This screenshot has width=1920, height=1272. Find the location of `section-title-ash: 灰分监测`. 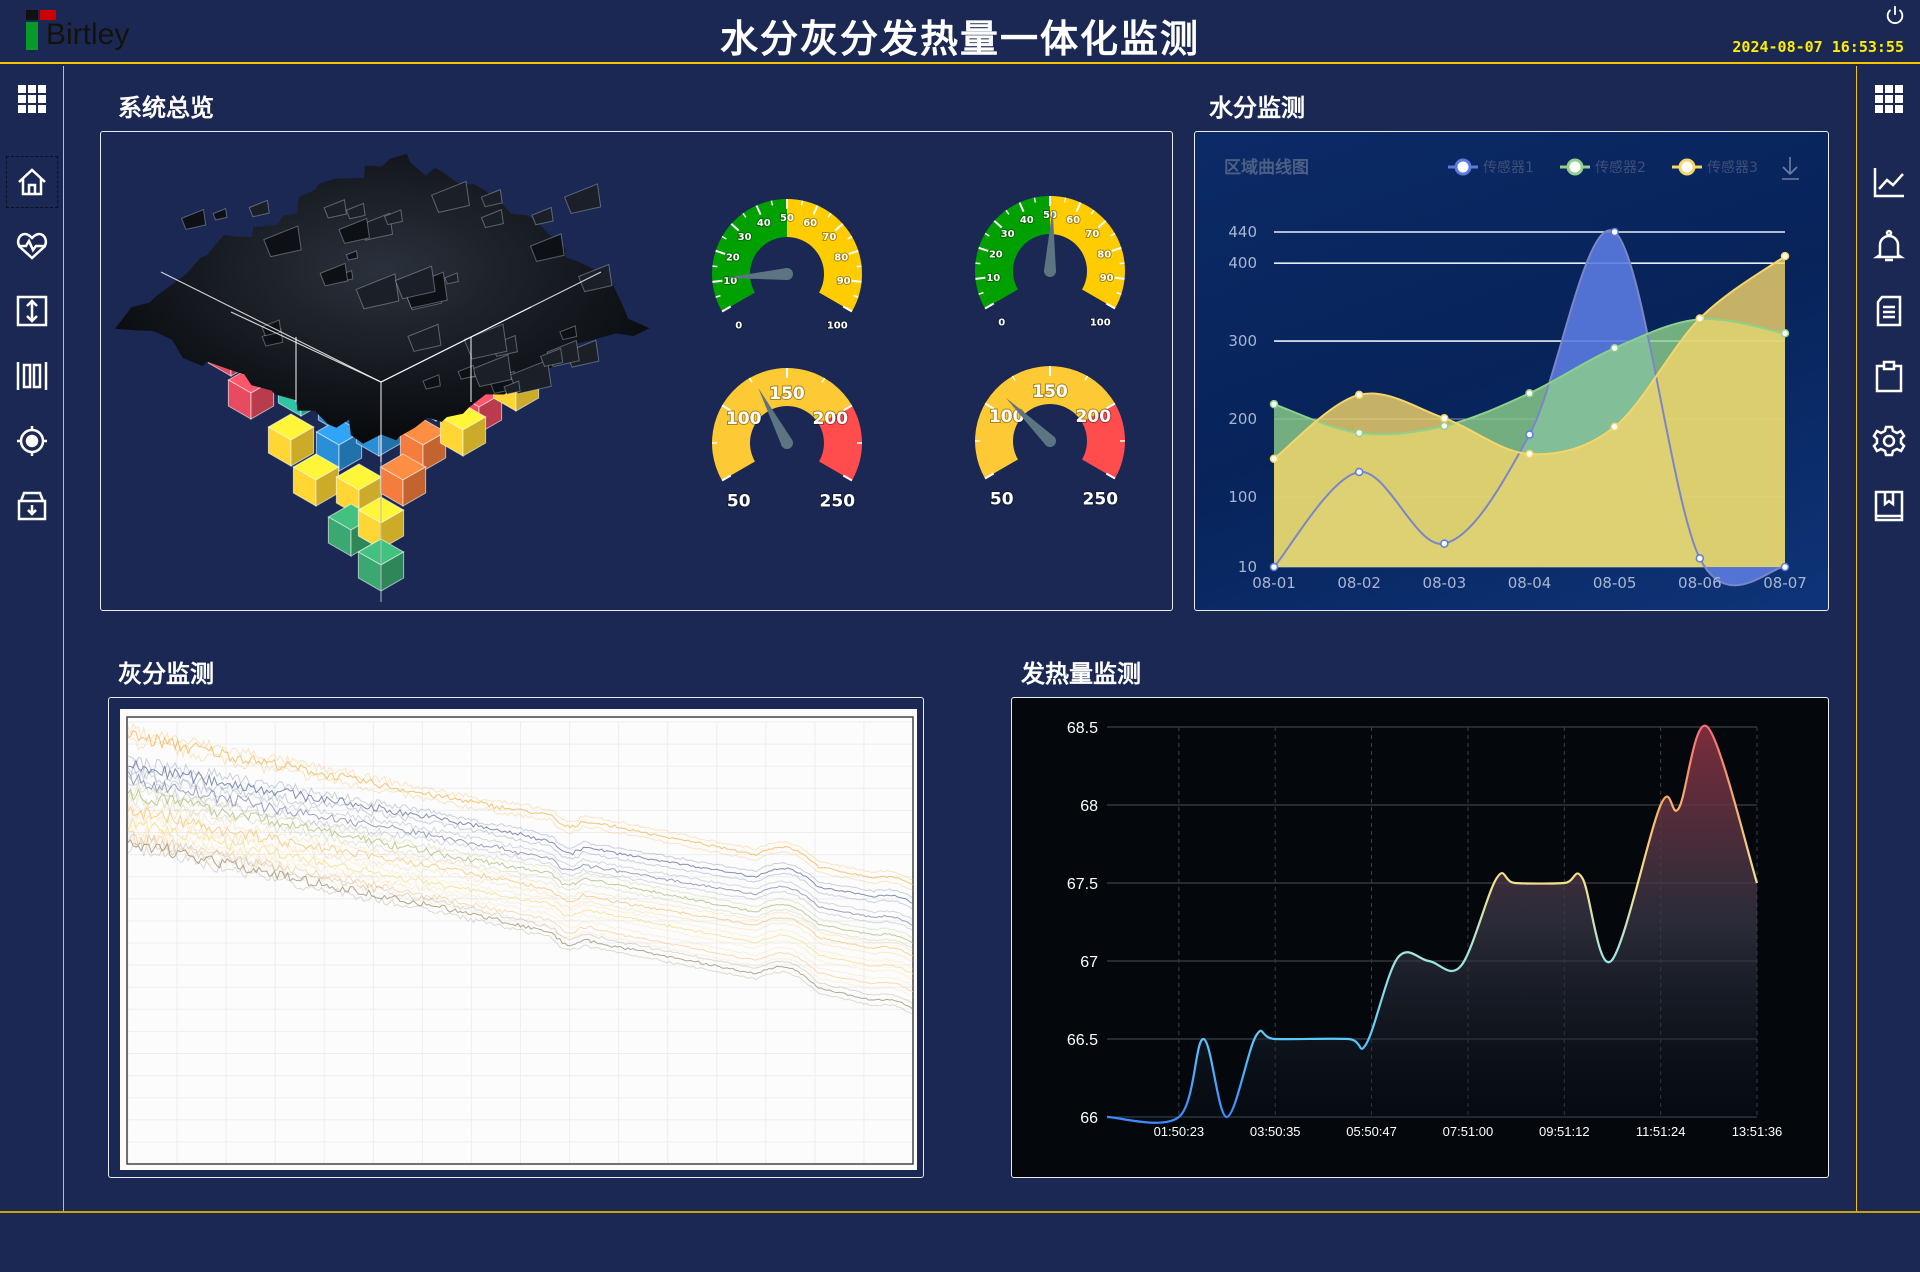

section-title-ash: 灰分监测 is located at coordinates (166, 674).